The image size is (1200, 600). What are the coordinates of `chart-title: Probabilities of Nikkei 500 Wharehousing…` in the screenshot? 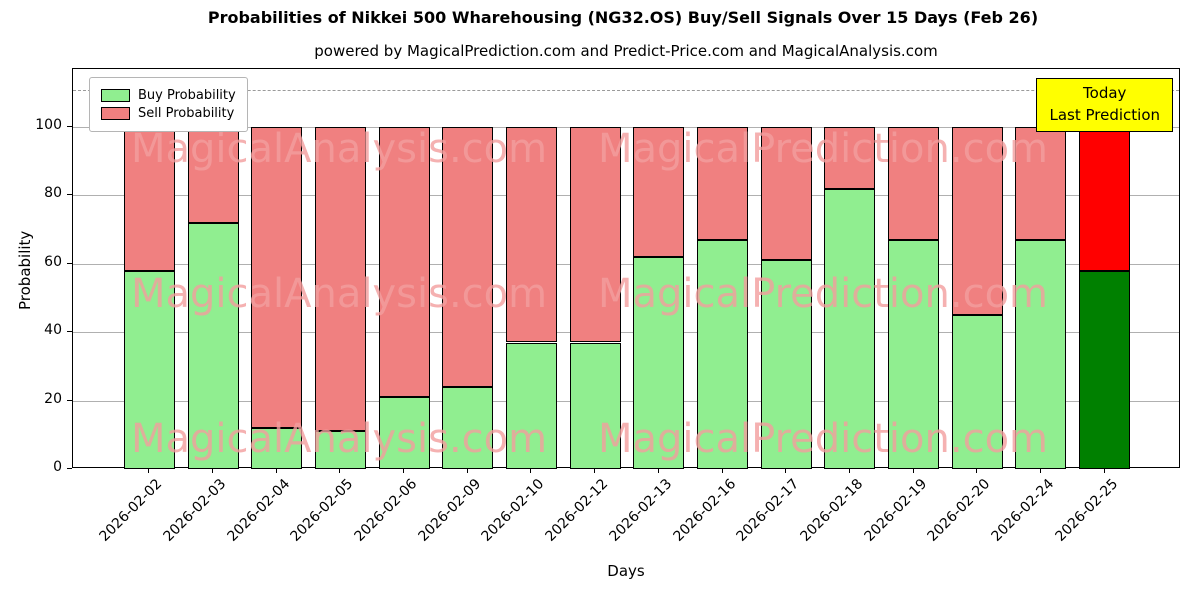 It's located at (623, 17).